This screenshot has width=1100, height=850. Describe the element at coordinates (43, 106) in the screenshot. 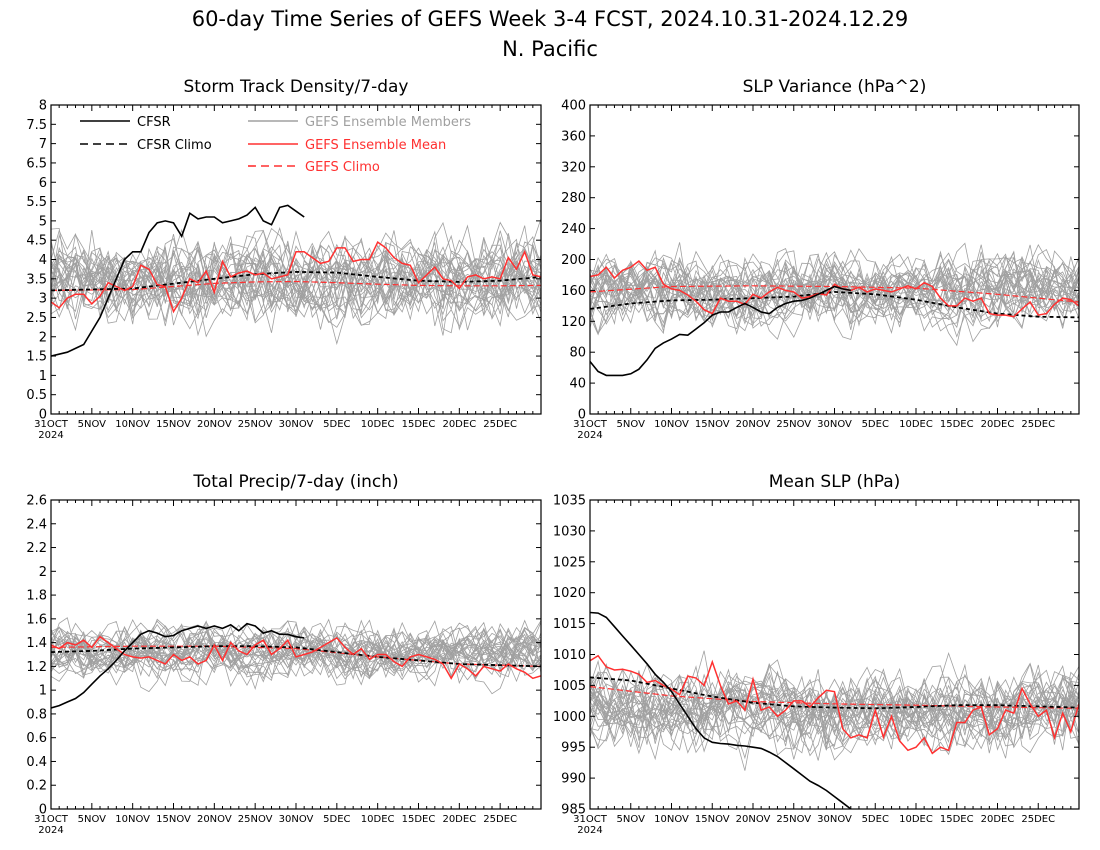

I see `y-tick-label: 8` at that location.